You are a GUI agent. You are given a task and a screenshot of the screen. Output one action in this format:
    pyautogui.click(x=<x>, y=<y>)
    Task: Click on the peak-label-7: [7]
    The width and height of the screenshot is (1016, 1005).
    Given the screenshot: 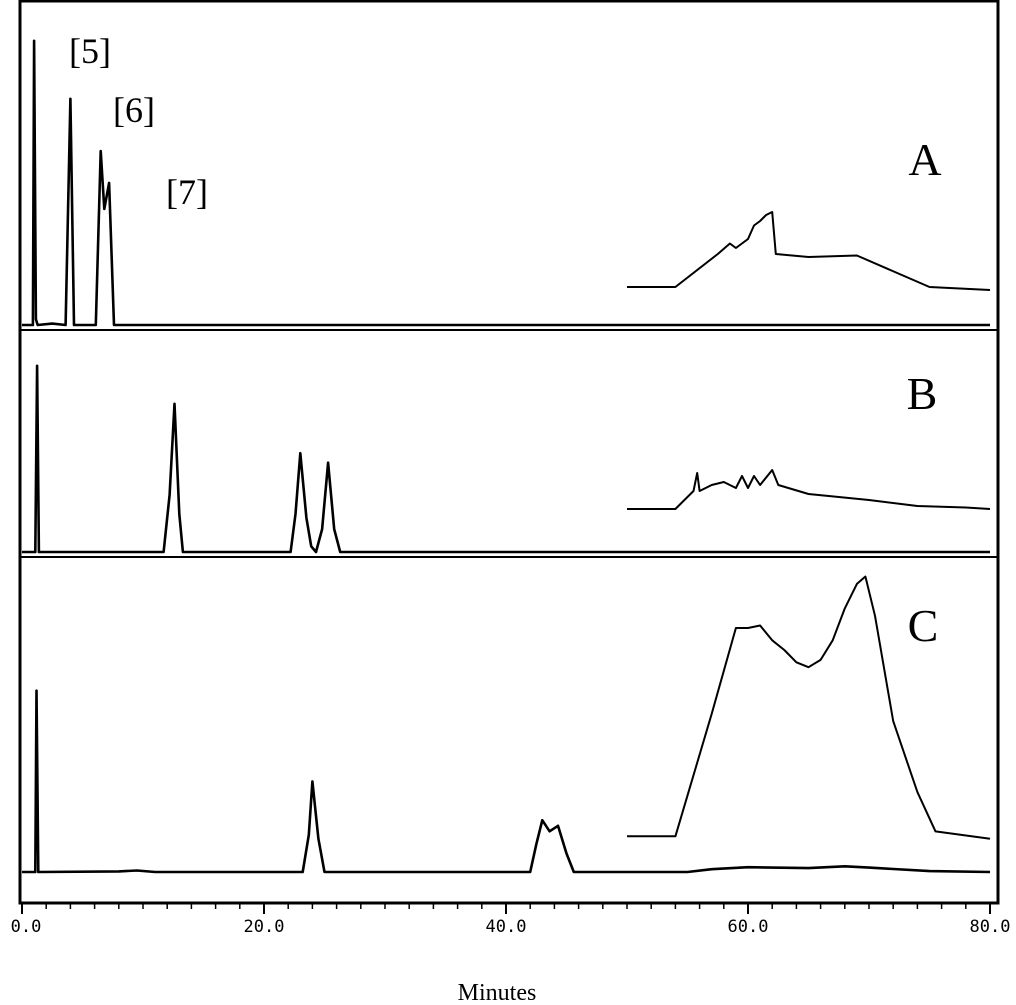 What is the action you would take?
    pyautogui.click(x=187, y=192)
    